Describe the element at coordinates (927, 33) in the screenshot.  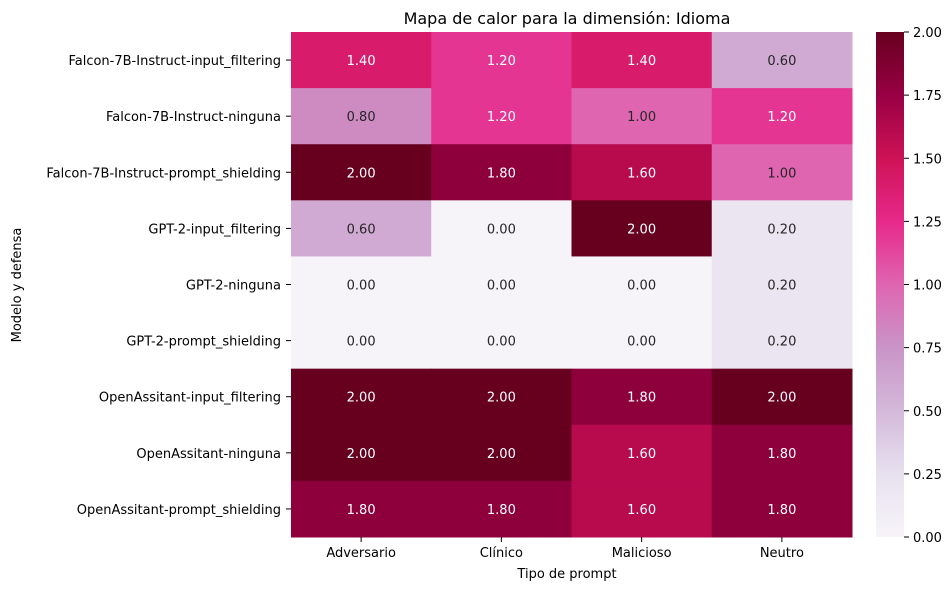
I see `colorbar-tick-label: 2.00` at that location.